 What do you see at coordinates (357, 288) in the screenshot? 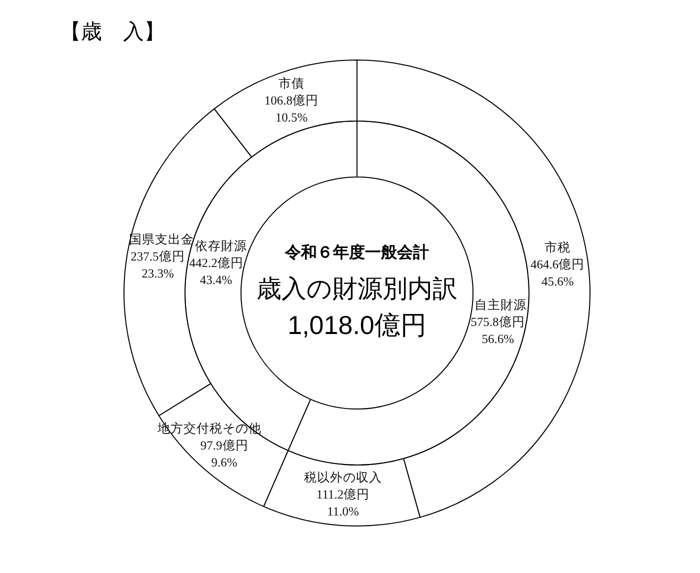
I see `text: 歳入の財源別内訳` at bounding box center [357, 288].